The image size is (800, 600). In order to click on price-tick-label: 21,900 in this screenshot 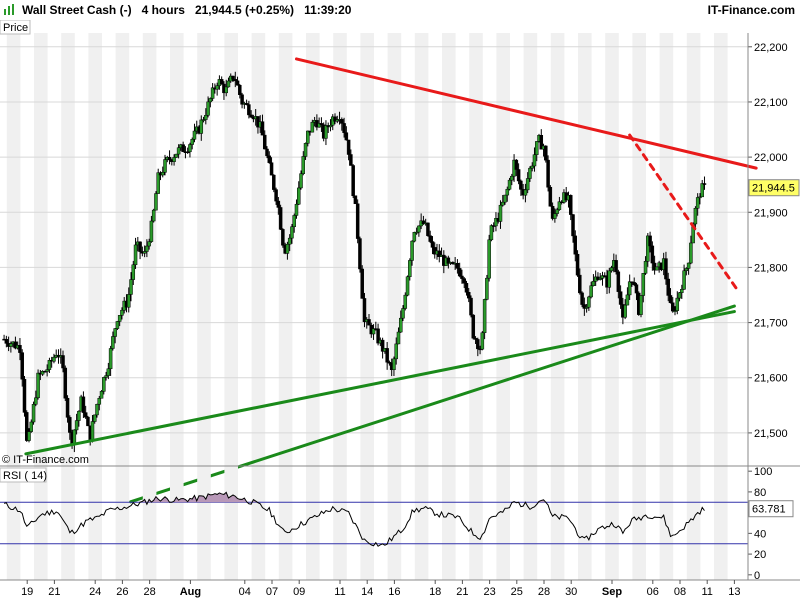, I will do `click(771, 213)`.